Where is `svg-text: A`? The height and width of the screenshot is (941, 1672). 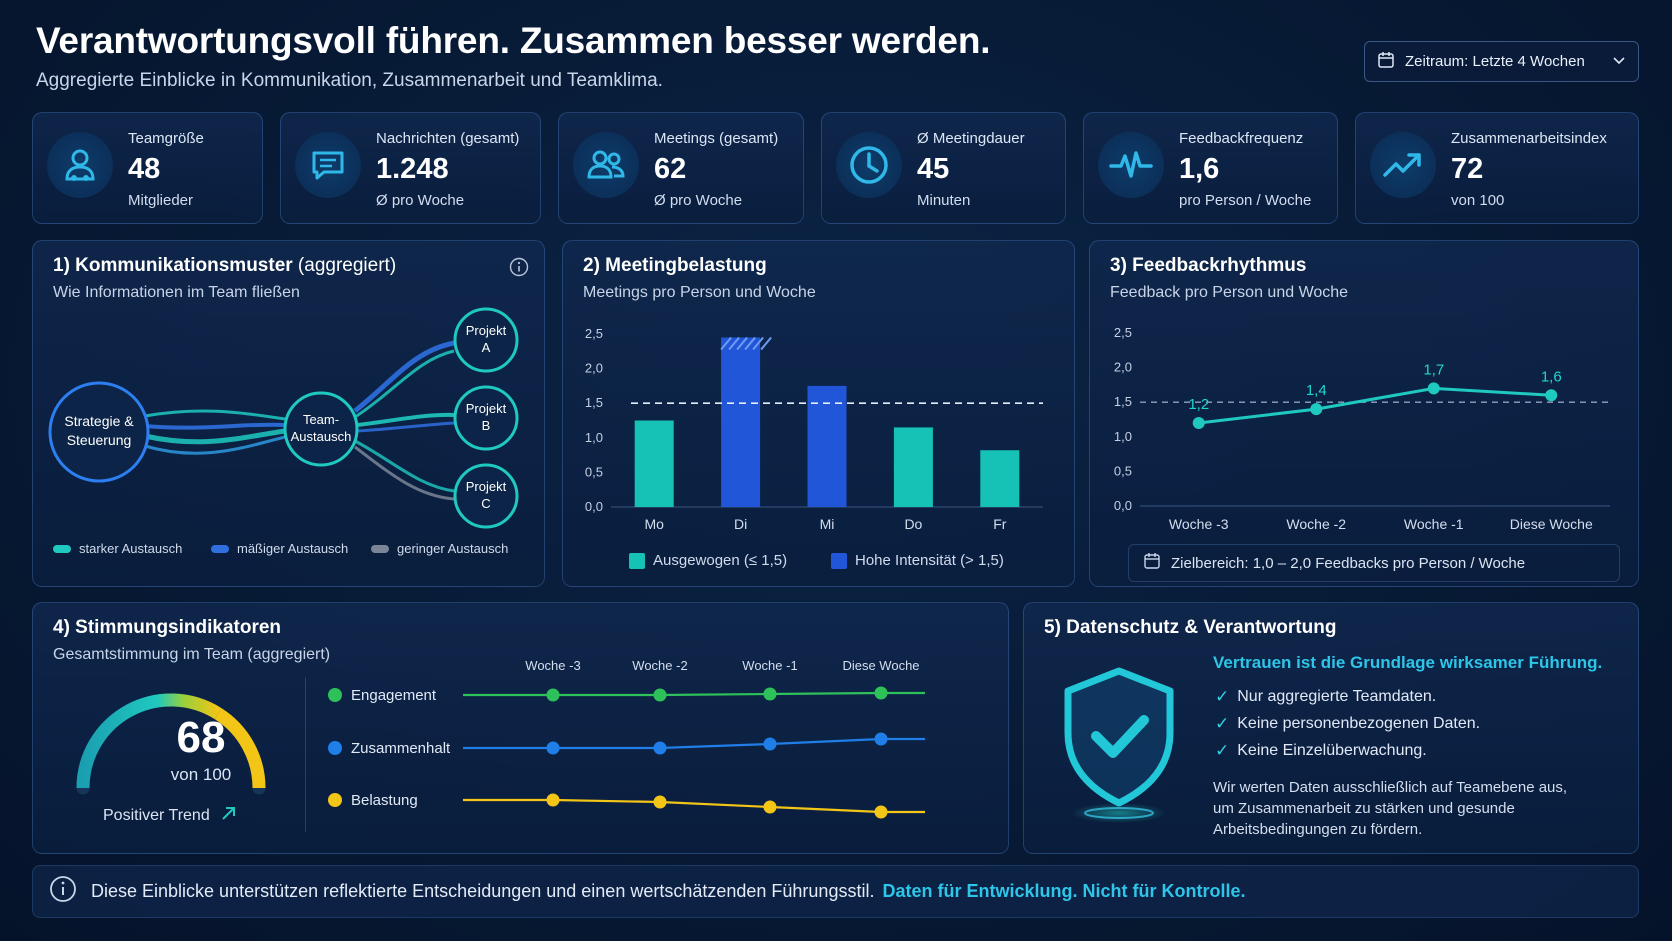
svg-text: A is located at coordinates (486, 347).